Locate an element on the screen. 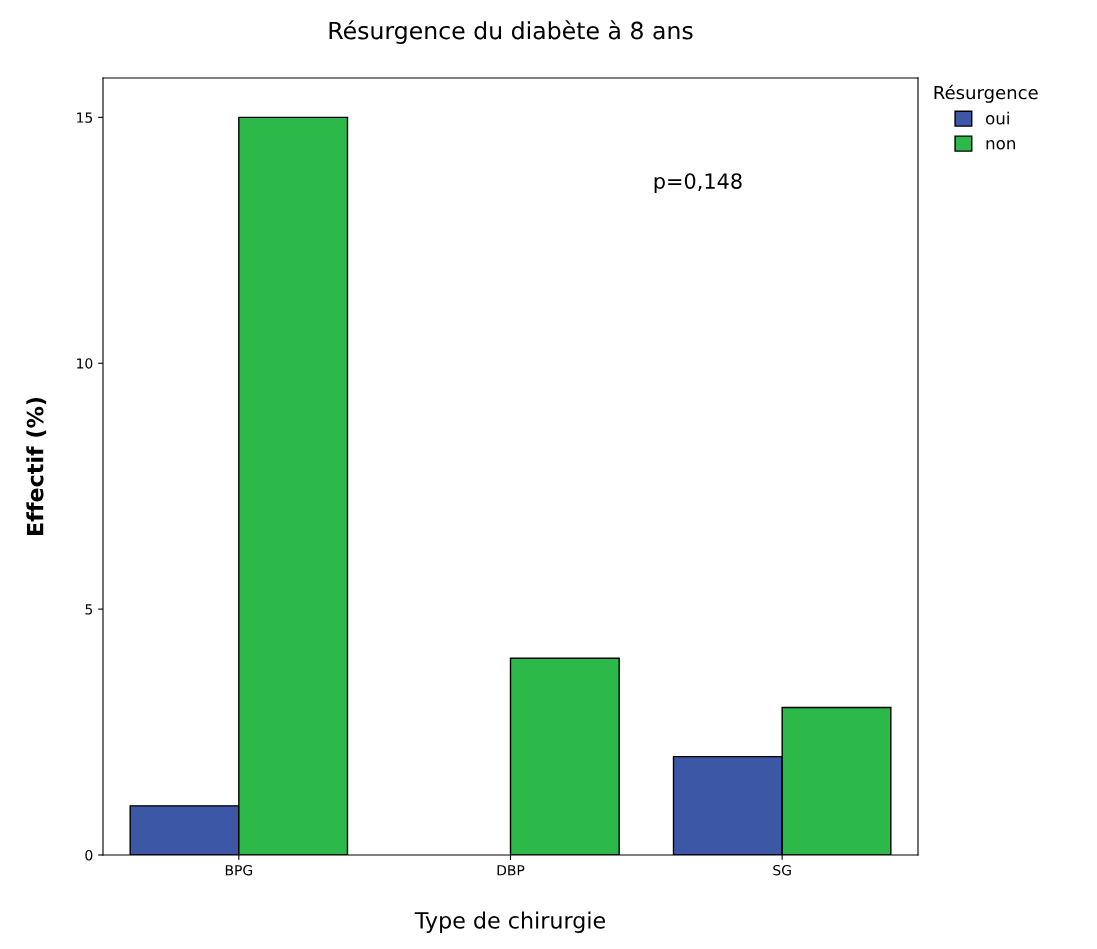 This screenshot has width=1097, height=949. x-tick-label: DBP is located at coordinates (511, 870).